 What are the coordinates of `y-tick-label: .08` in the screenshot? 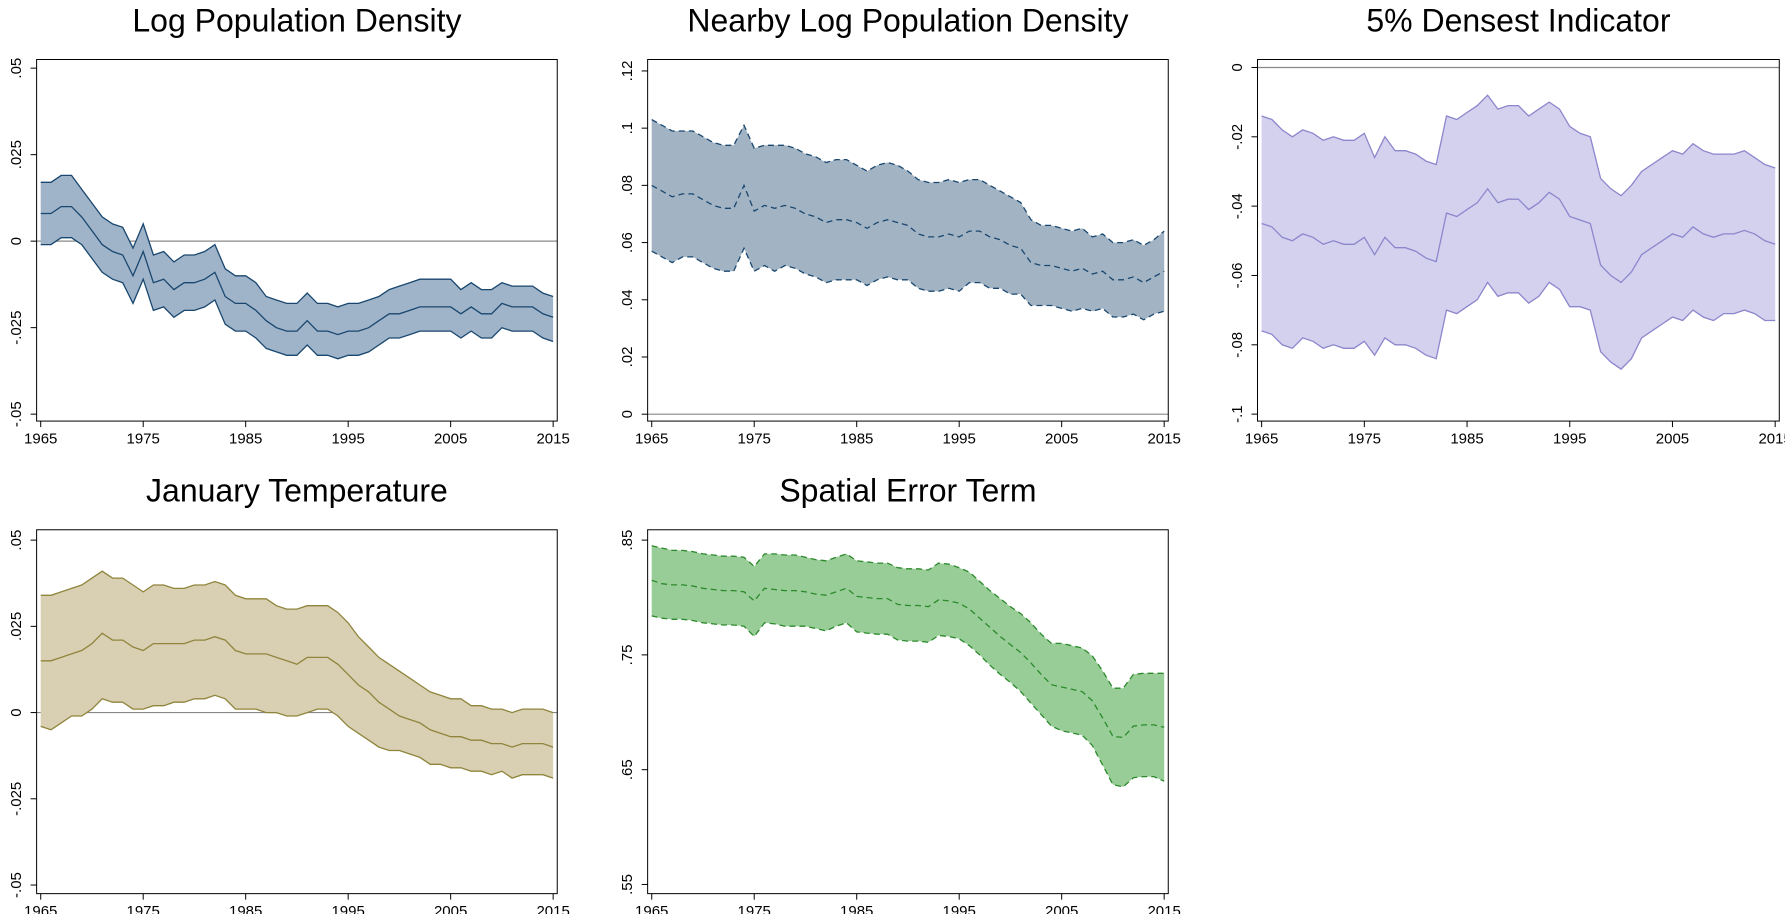 It's located at (627, 185).